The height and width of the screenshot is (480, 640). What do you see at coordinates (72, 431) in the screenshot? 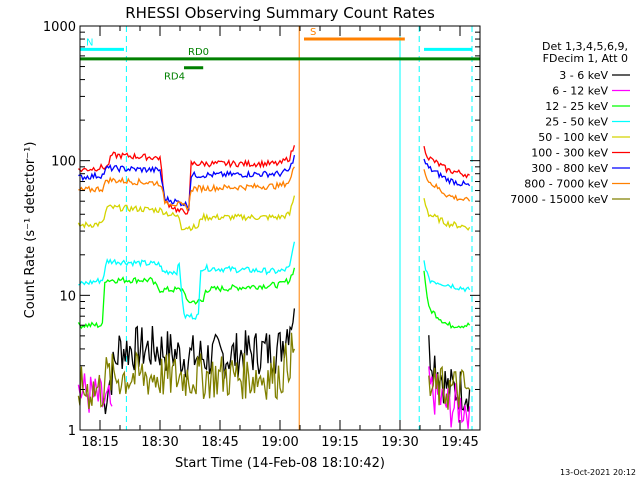
I see `y-tick-label: 1` at bounding box center [72, 431].